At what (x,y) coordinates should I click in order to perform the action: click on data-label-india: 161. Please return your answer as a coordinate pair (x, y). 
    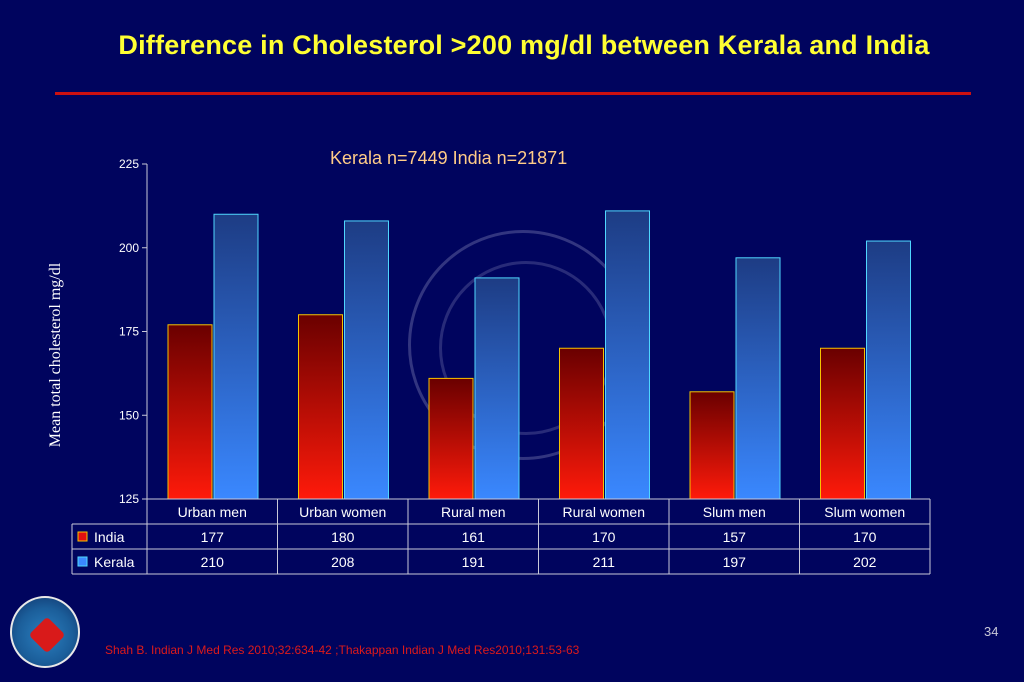
    Looking at the image, I should click on (474, 537).